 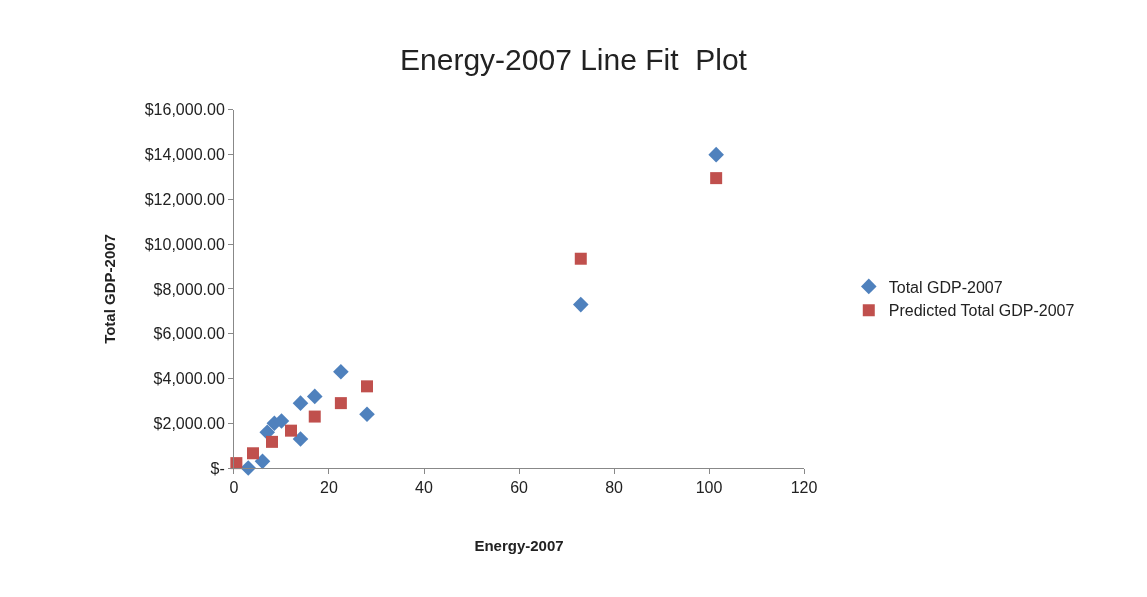 What do you see at coordinates (184, 199) in the screenshot?
I see `y-tick-label: $12,000.00` at bounding box center [184, 199].